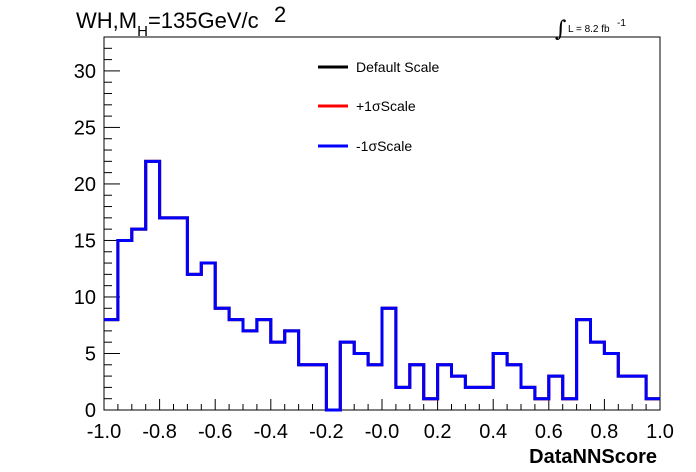 This screenshot has width=696, height=472. I want to click on y-tick-label: 20, so click(85, 185).